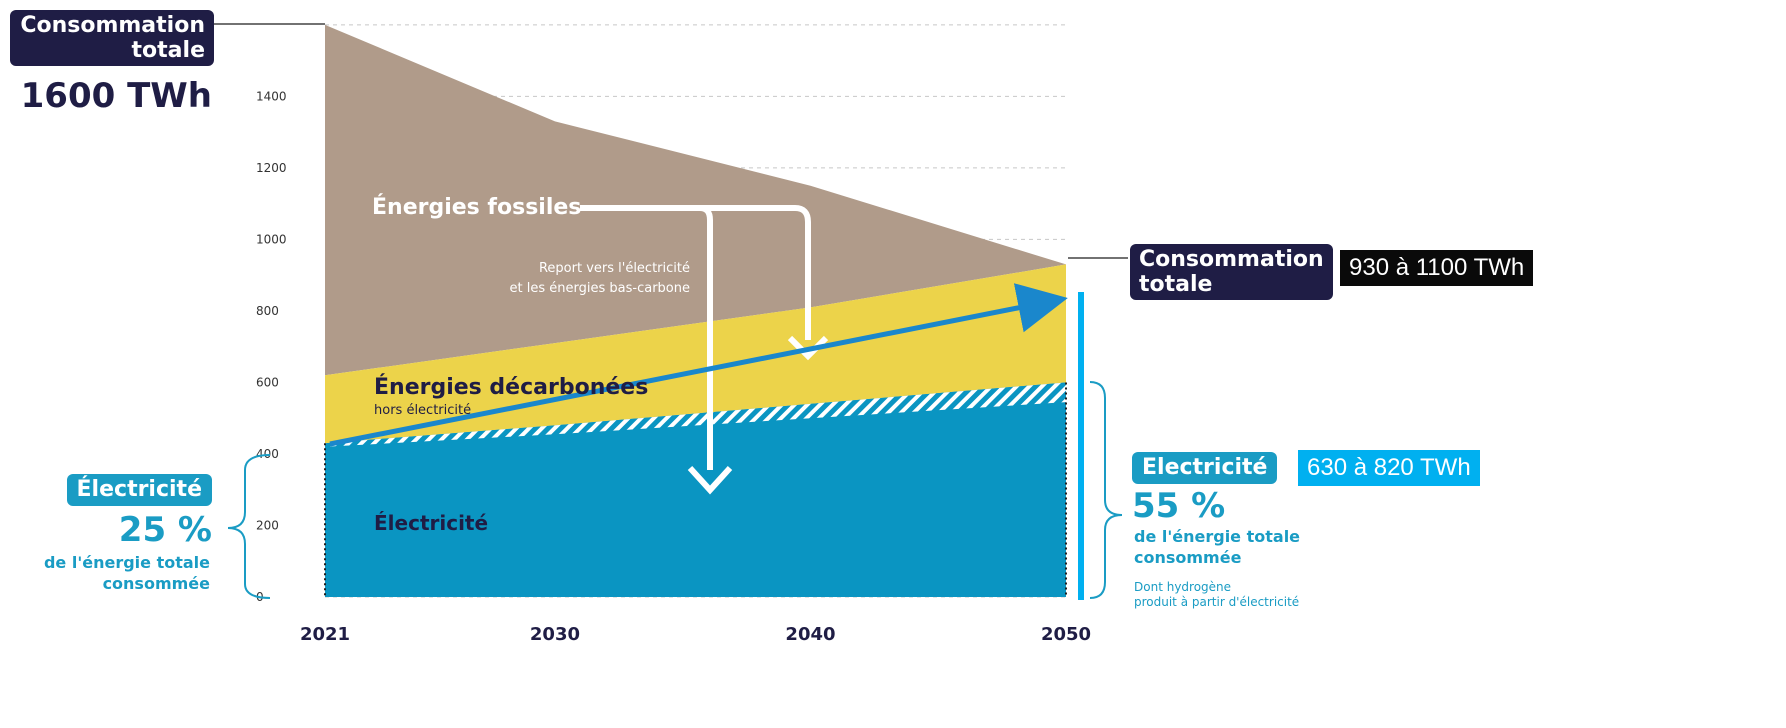 Image resolution: width=1786 pixels, height=728 pixels. Describe the element at coordinates (810, 634) in the screenshot. I see `x-tick-label: 2040` at that location.